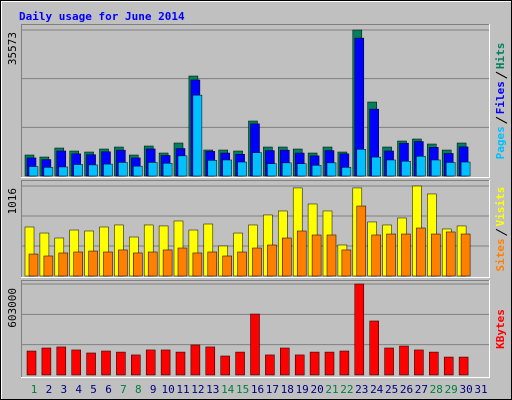 Image resolution: width=512 pixels, height=400 pixels. What do you see at coordinates (78, 389) in the screenshot?
I see `x-tick-label: 4` at bounding box center [78, 389].